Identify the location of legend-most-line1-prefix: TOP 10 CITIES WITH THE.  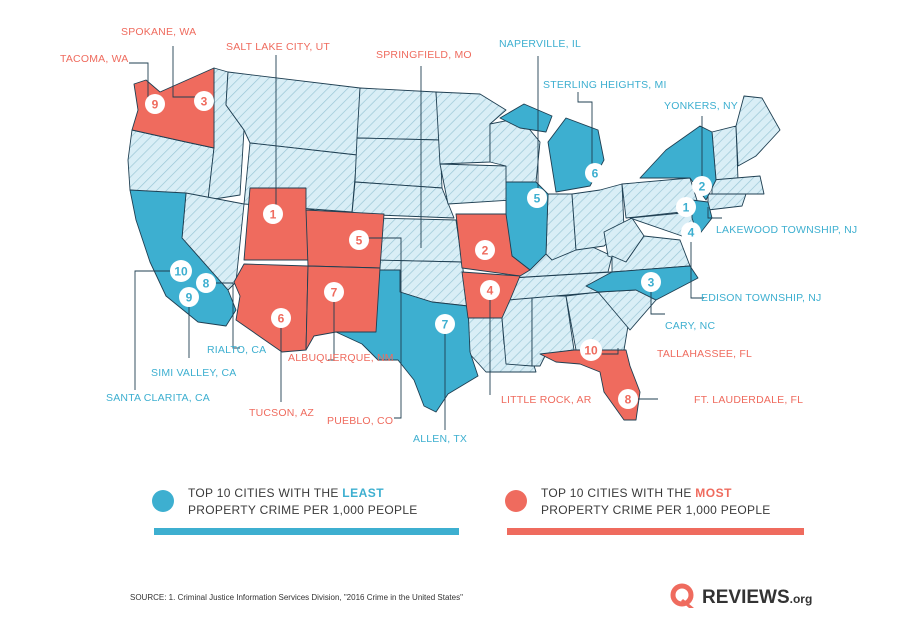
(618, 493).